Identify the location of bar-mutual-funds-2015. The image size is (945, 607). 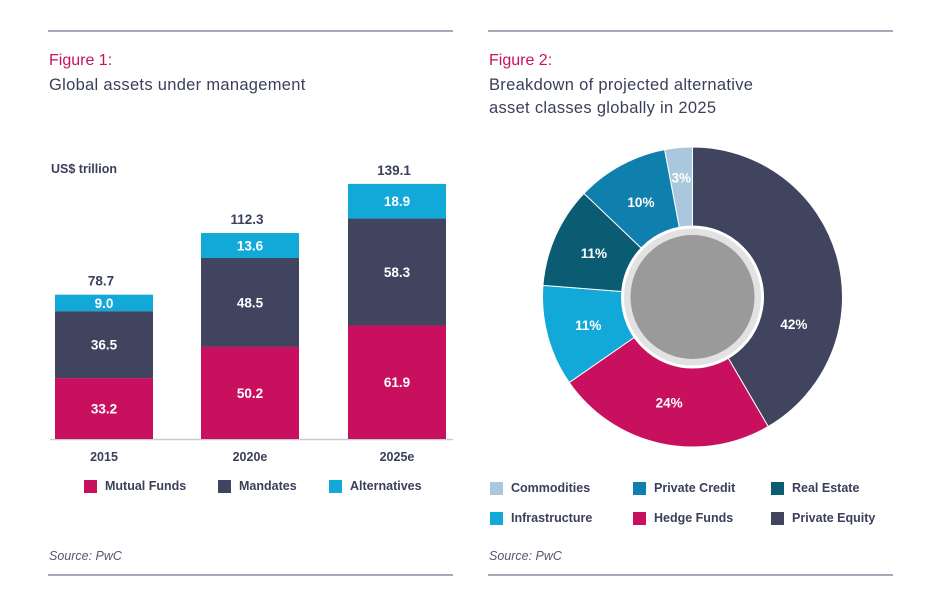
(104, 408).